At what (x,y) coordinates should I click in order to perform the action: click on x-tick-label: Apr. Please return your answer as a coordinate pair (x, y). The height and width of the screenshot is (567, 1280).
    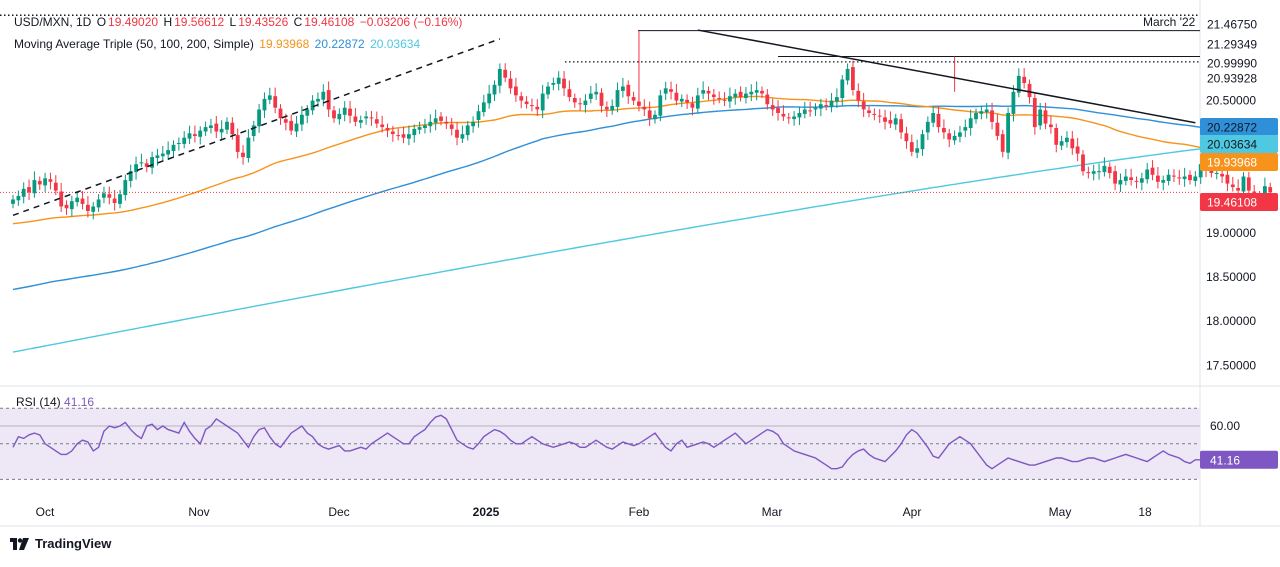
    Looking at the image, I should click on (912, 512).